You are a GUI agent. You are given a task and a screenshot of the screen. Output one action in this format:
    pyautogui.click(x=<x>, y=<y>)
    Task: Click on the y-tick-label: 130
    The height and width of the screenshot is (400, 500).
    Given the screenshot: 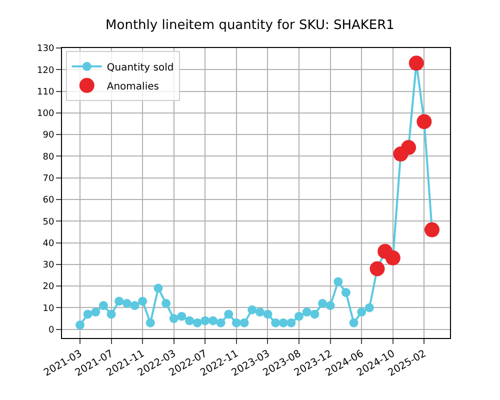 What is the action you would take?
    pyautogui.click(x=45, y=49)
    